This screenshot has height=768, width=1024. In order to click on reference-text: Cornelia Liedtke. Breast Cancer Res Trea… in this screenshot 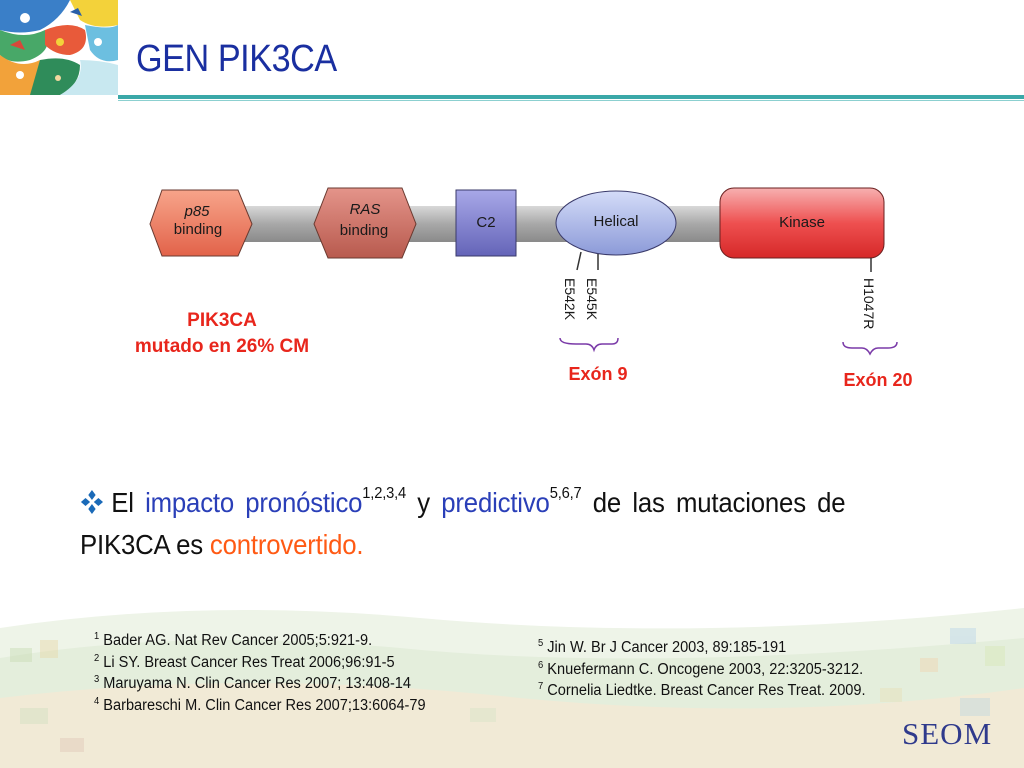, I will do `click(704, 690)`.